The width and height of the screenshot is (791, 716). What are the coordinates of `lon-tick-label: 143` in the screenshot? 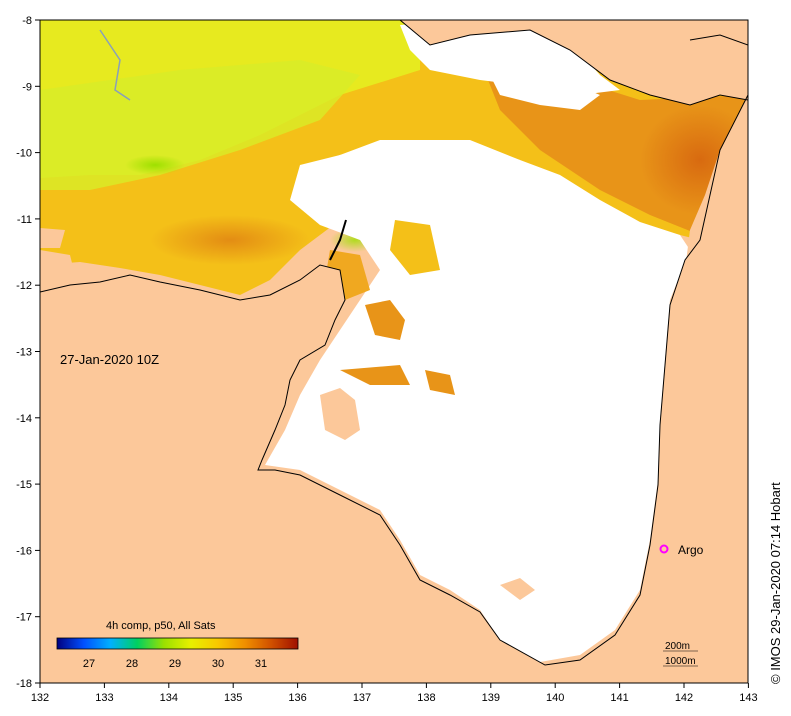 It's located at (748, 698).